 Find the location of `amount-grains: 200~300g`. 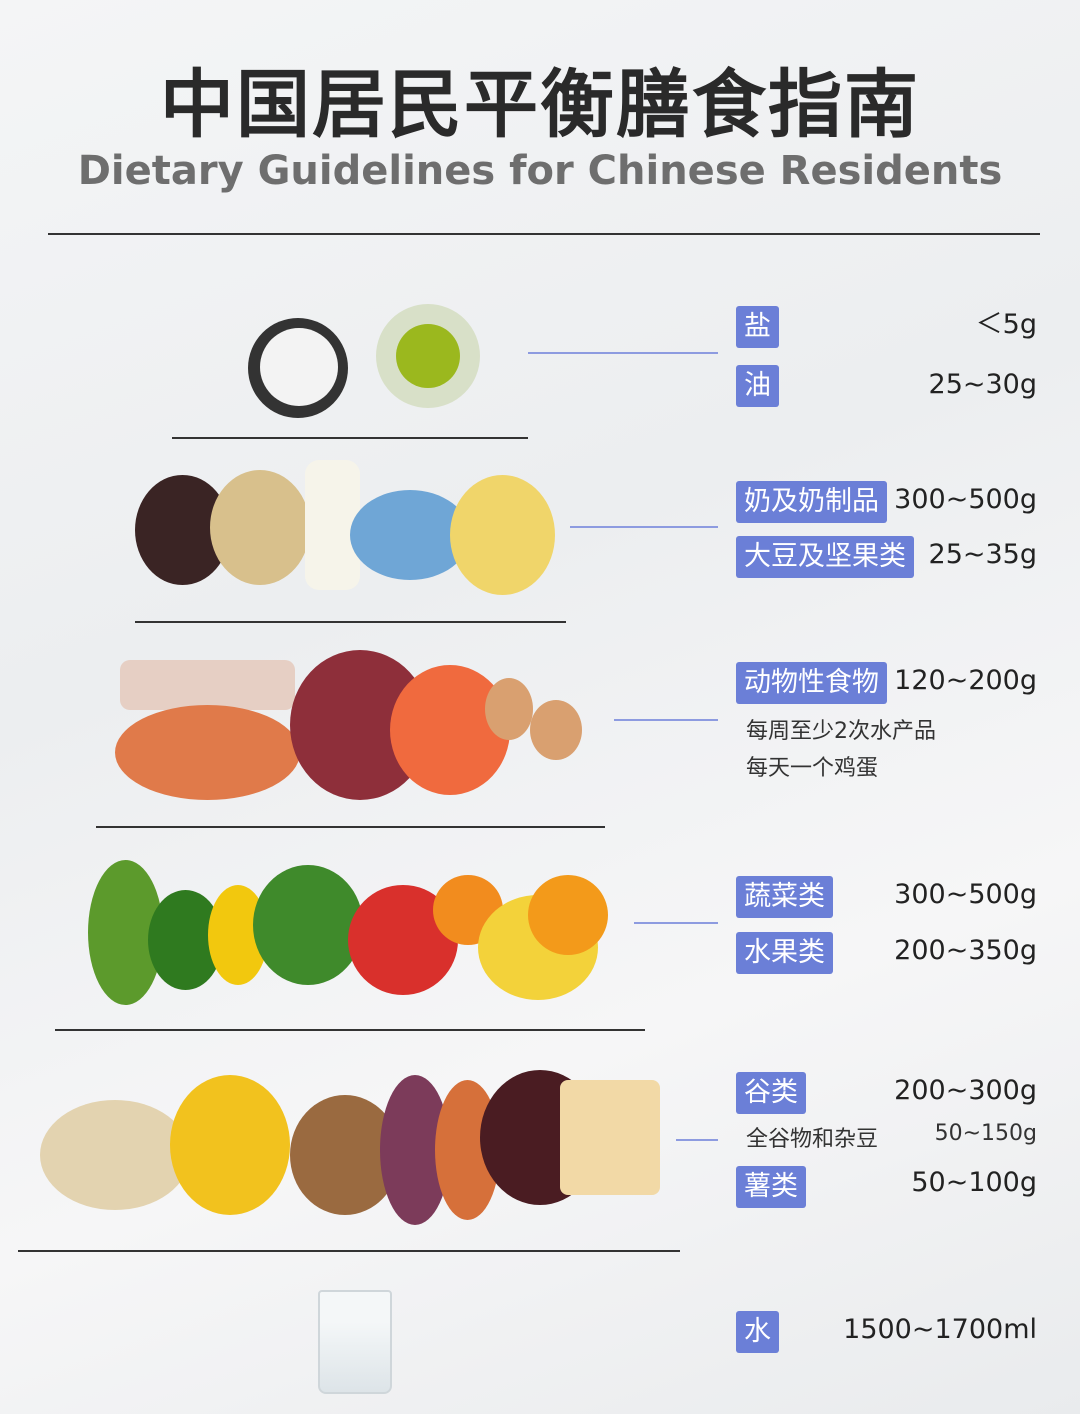

amount-grains: 200~300g is located at coordinates (965, 1090).